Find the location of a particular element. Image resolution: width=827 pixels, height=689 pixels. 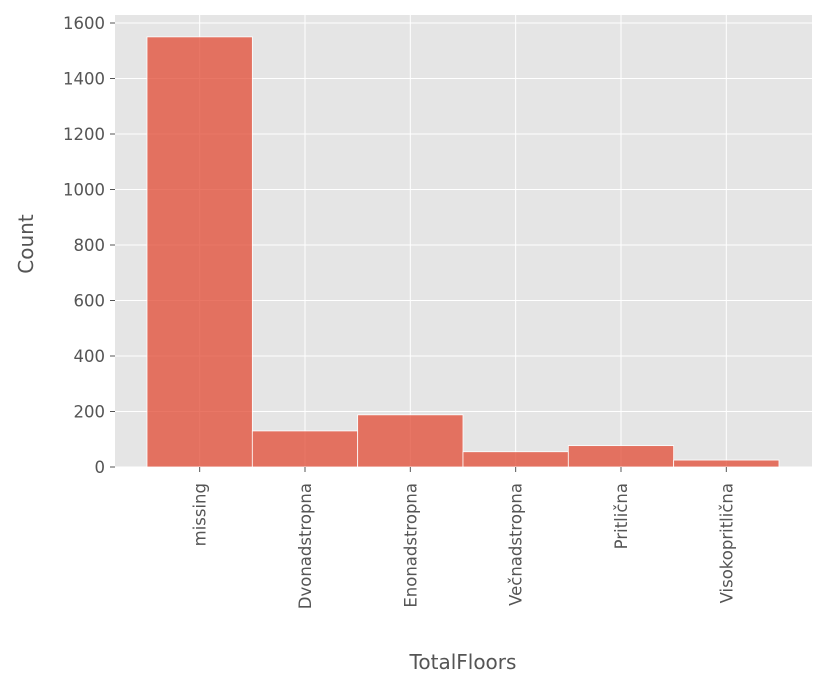

y-tick-label: 800 is located at coordinates (90, 245).